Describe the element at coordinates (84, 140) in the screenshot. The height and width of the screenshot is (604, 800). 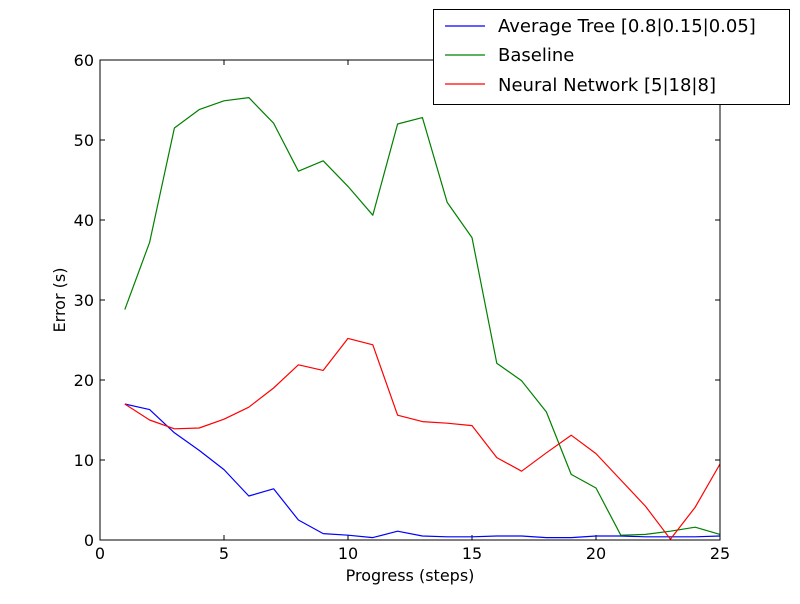
I see `y-tick-label: 50` at that location.